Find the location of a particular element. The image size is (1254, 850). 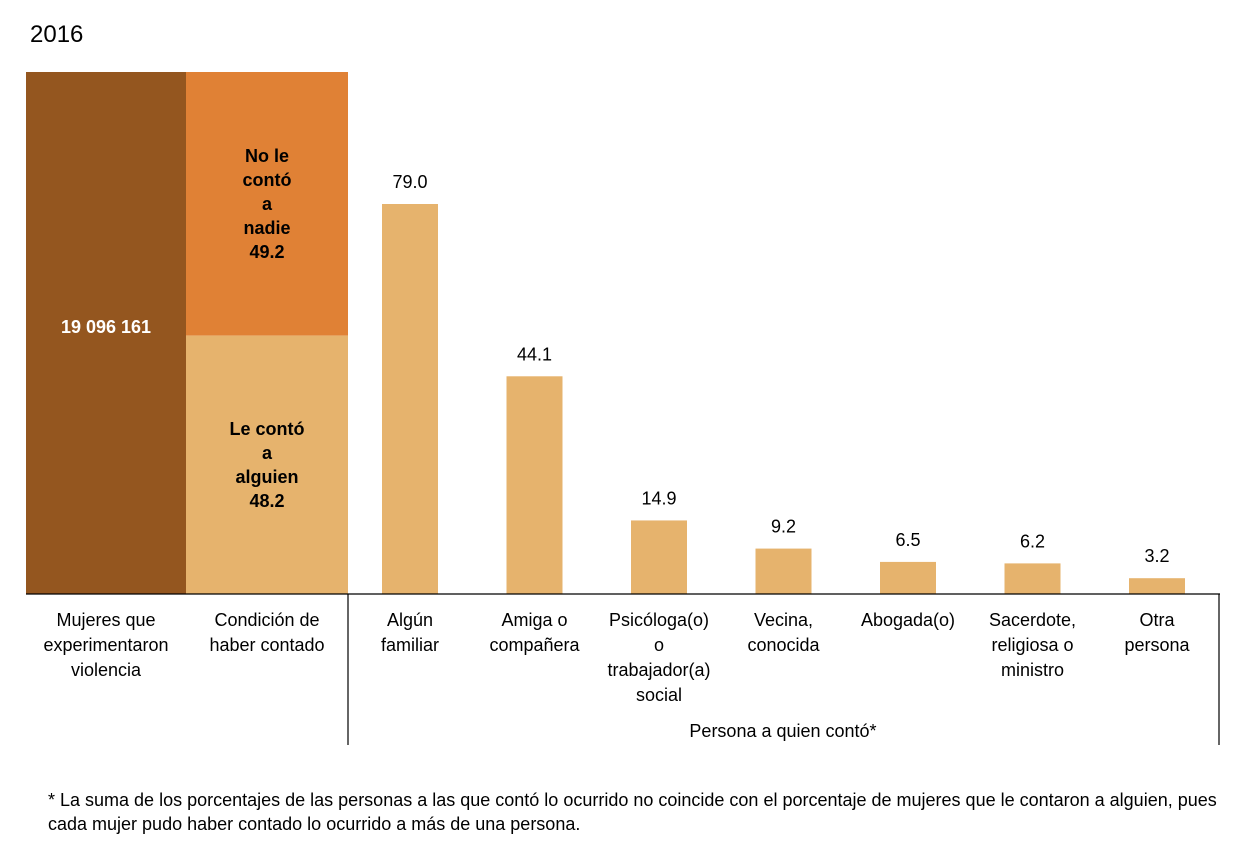

bar-value-label: 6.2 is located at coordinates (1032, 541).